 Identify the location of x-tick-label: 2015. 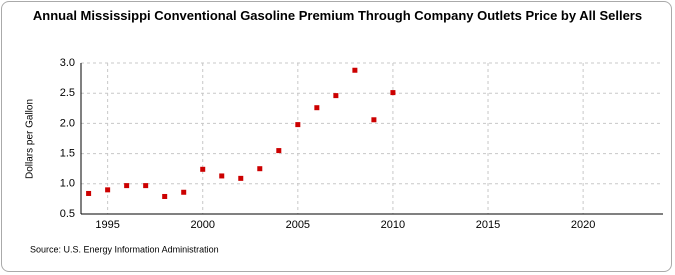
(488, 225).